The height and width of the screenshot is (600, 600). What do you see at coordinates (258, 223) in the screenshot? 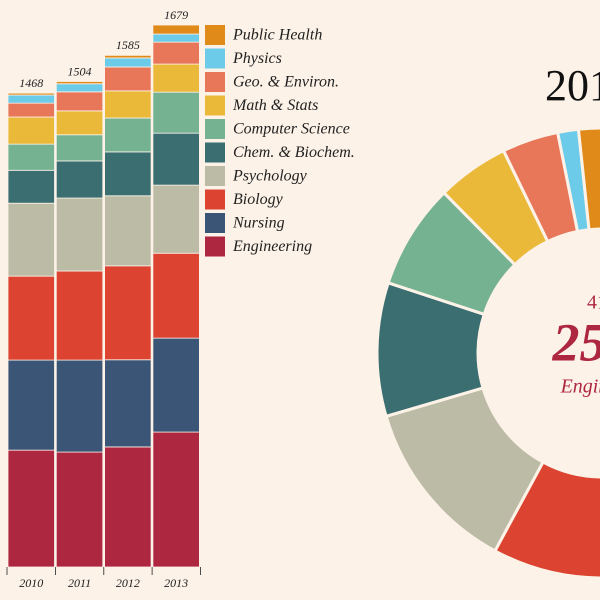
I see `legend-label: Nursing` at bounding box center [258, 223].